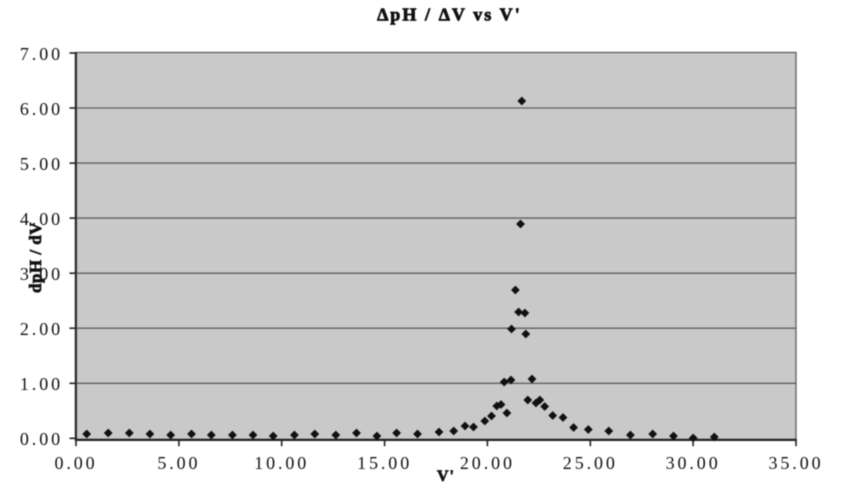  I want to click on svg-text: 1.00, so click(41, 384).